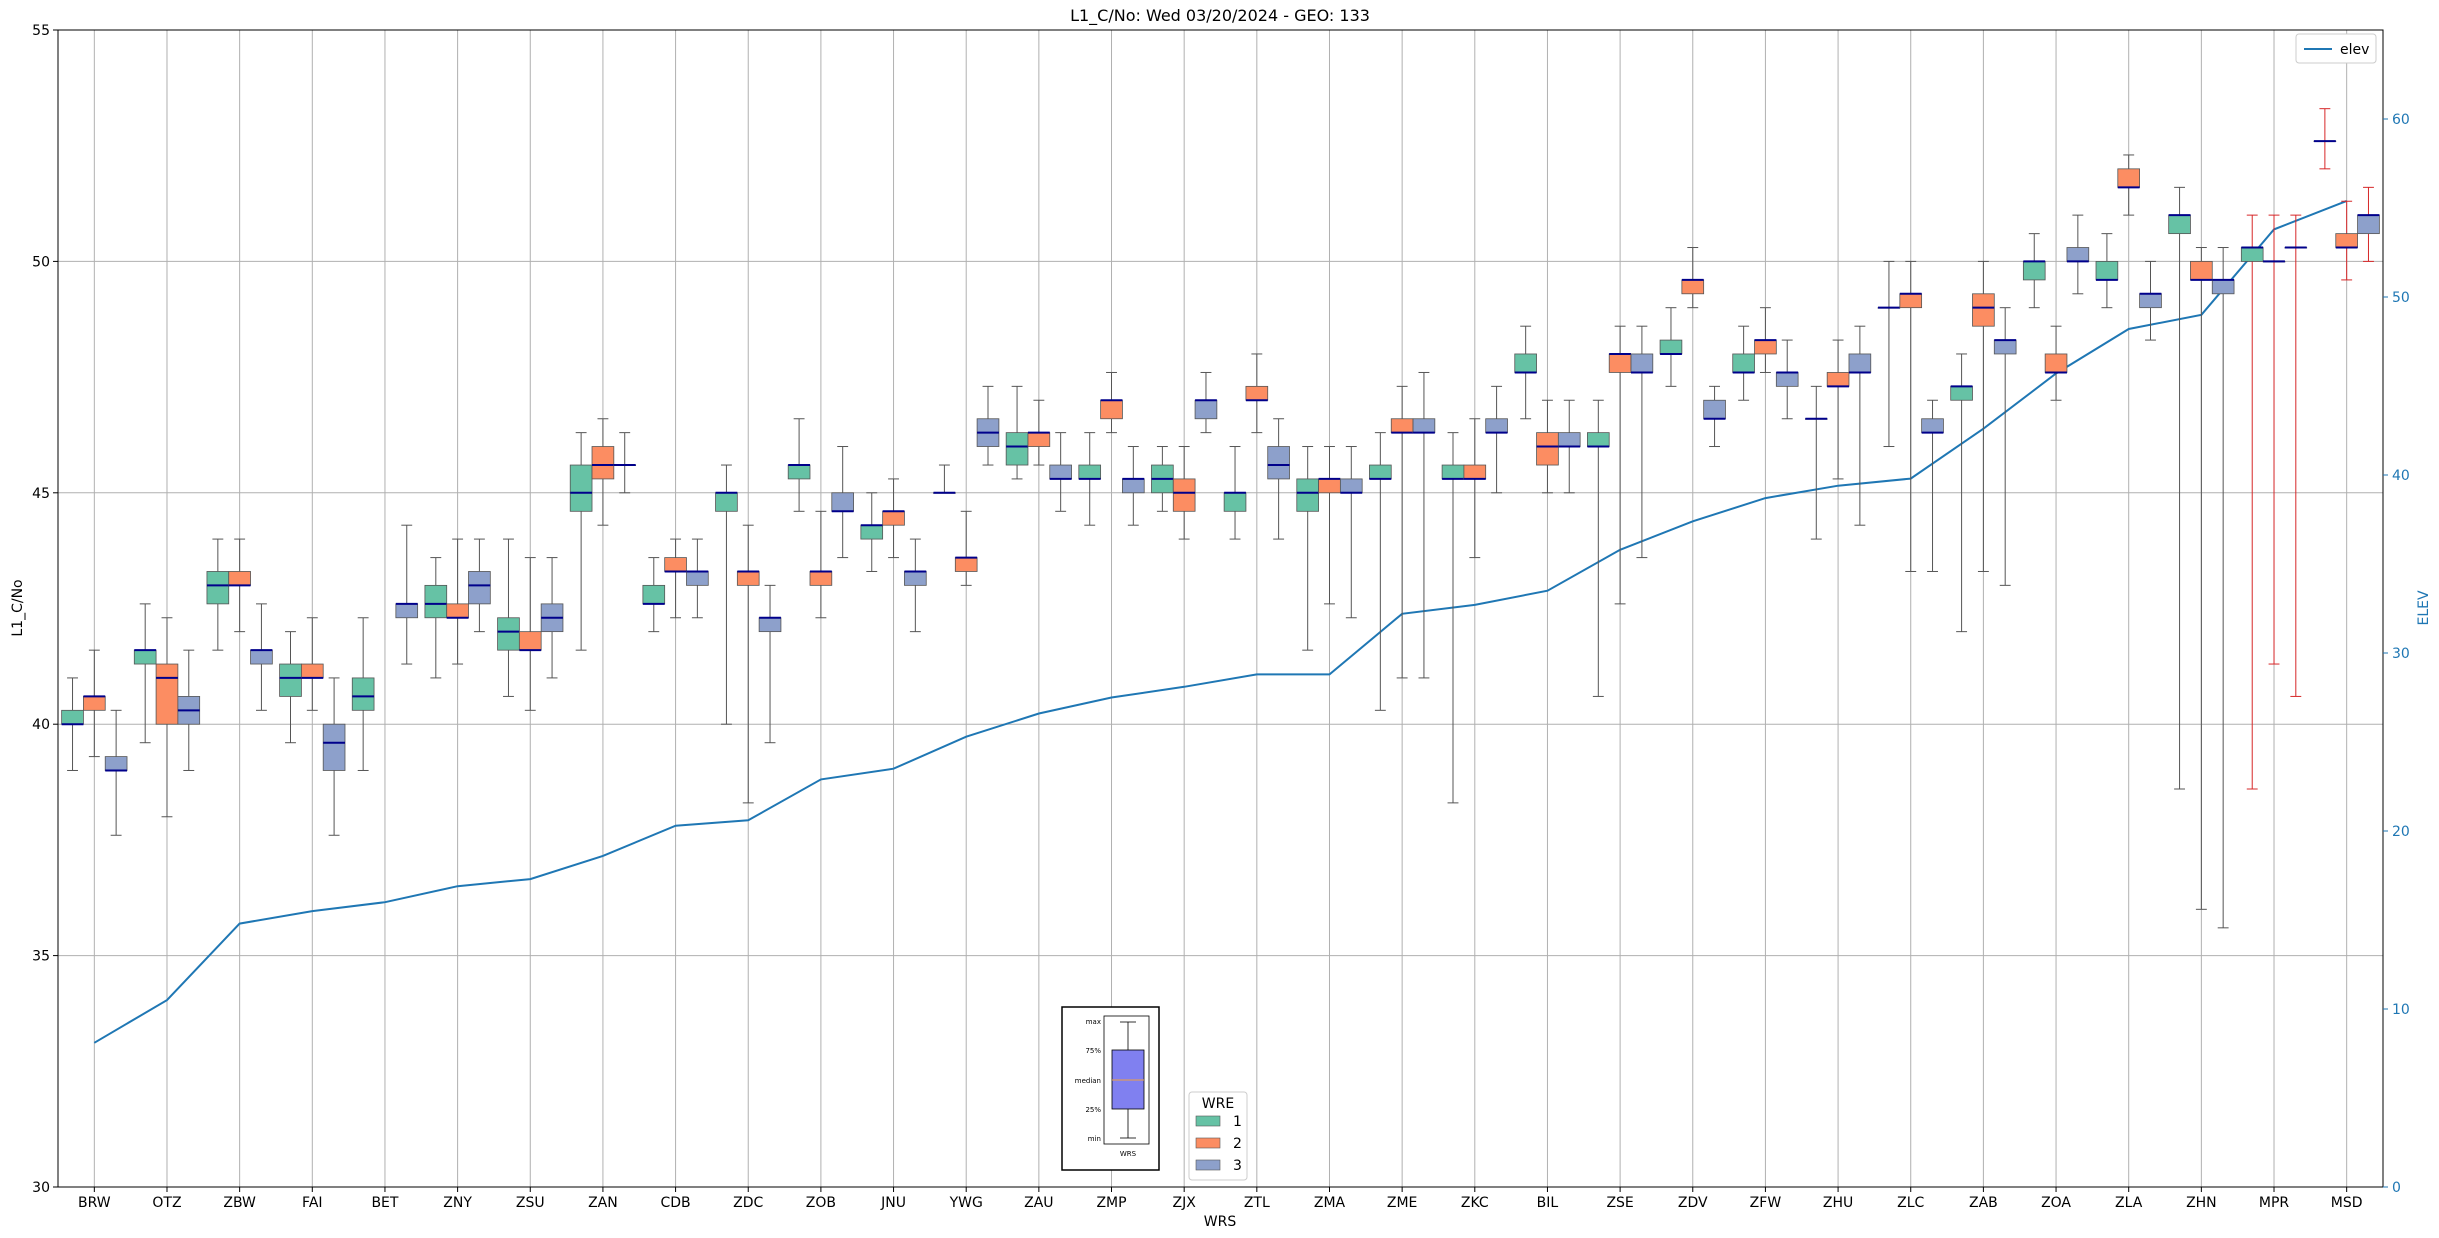 This screenshot has height=1238, width=2439. I want to click on box-zdc-wre3, so click(770, 664).